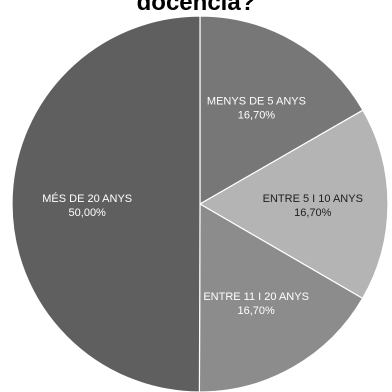  What do you see at coordinates (256, 297) in the screenshot?
I see `slice-label-entre-11-i-20-anys: ENTRE 11 I 20 ANYS` at bounding box center [256, 297].